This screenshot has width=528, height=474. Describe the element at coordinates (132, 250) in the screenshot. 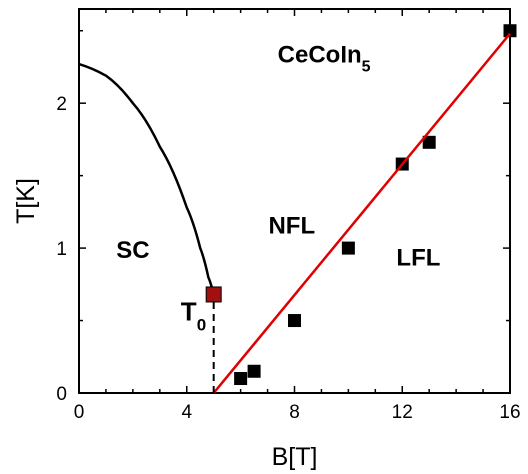

I see `region-label-sc: SC` at that location.